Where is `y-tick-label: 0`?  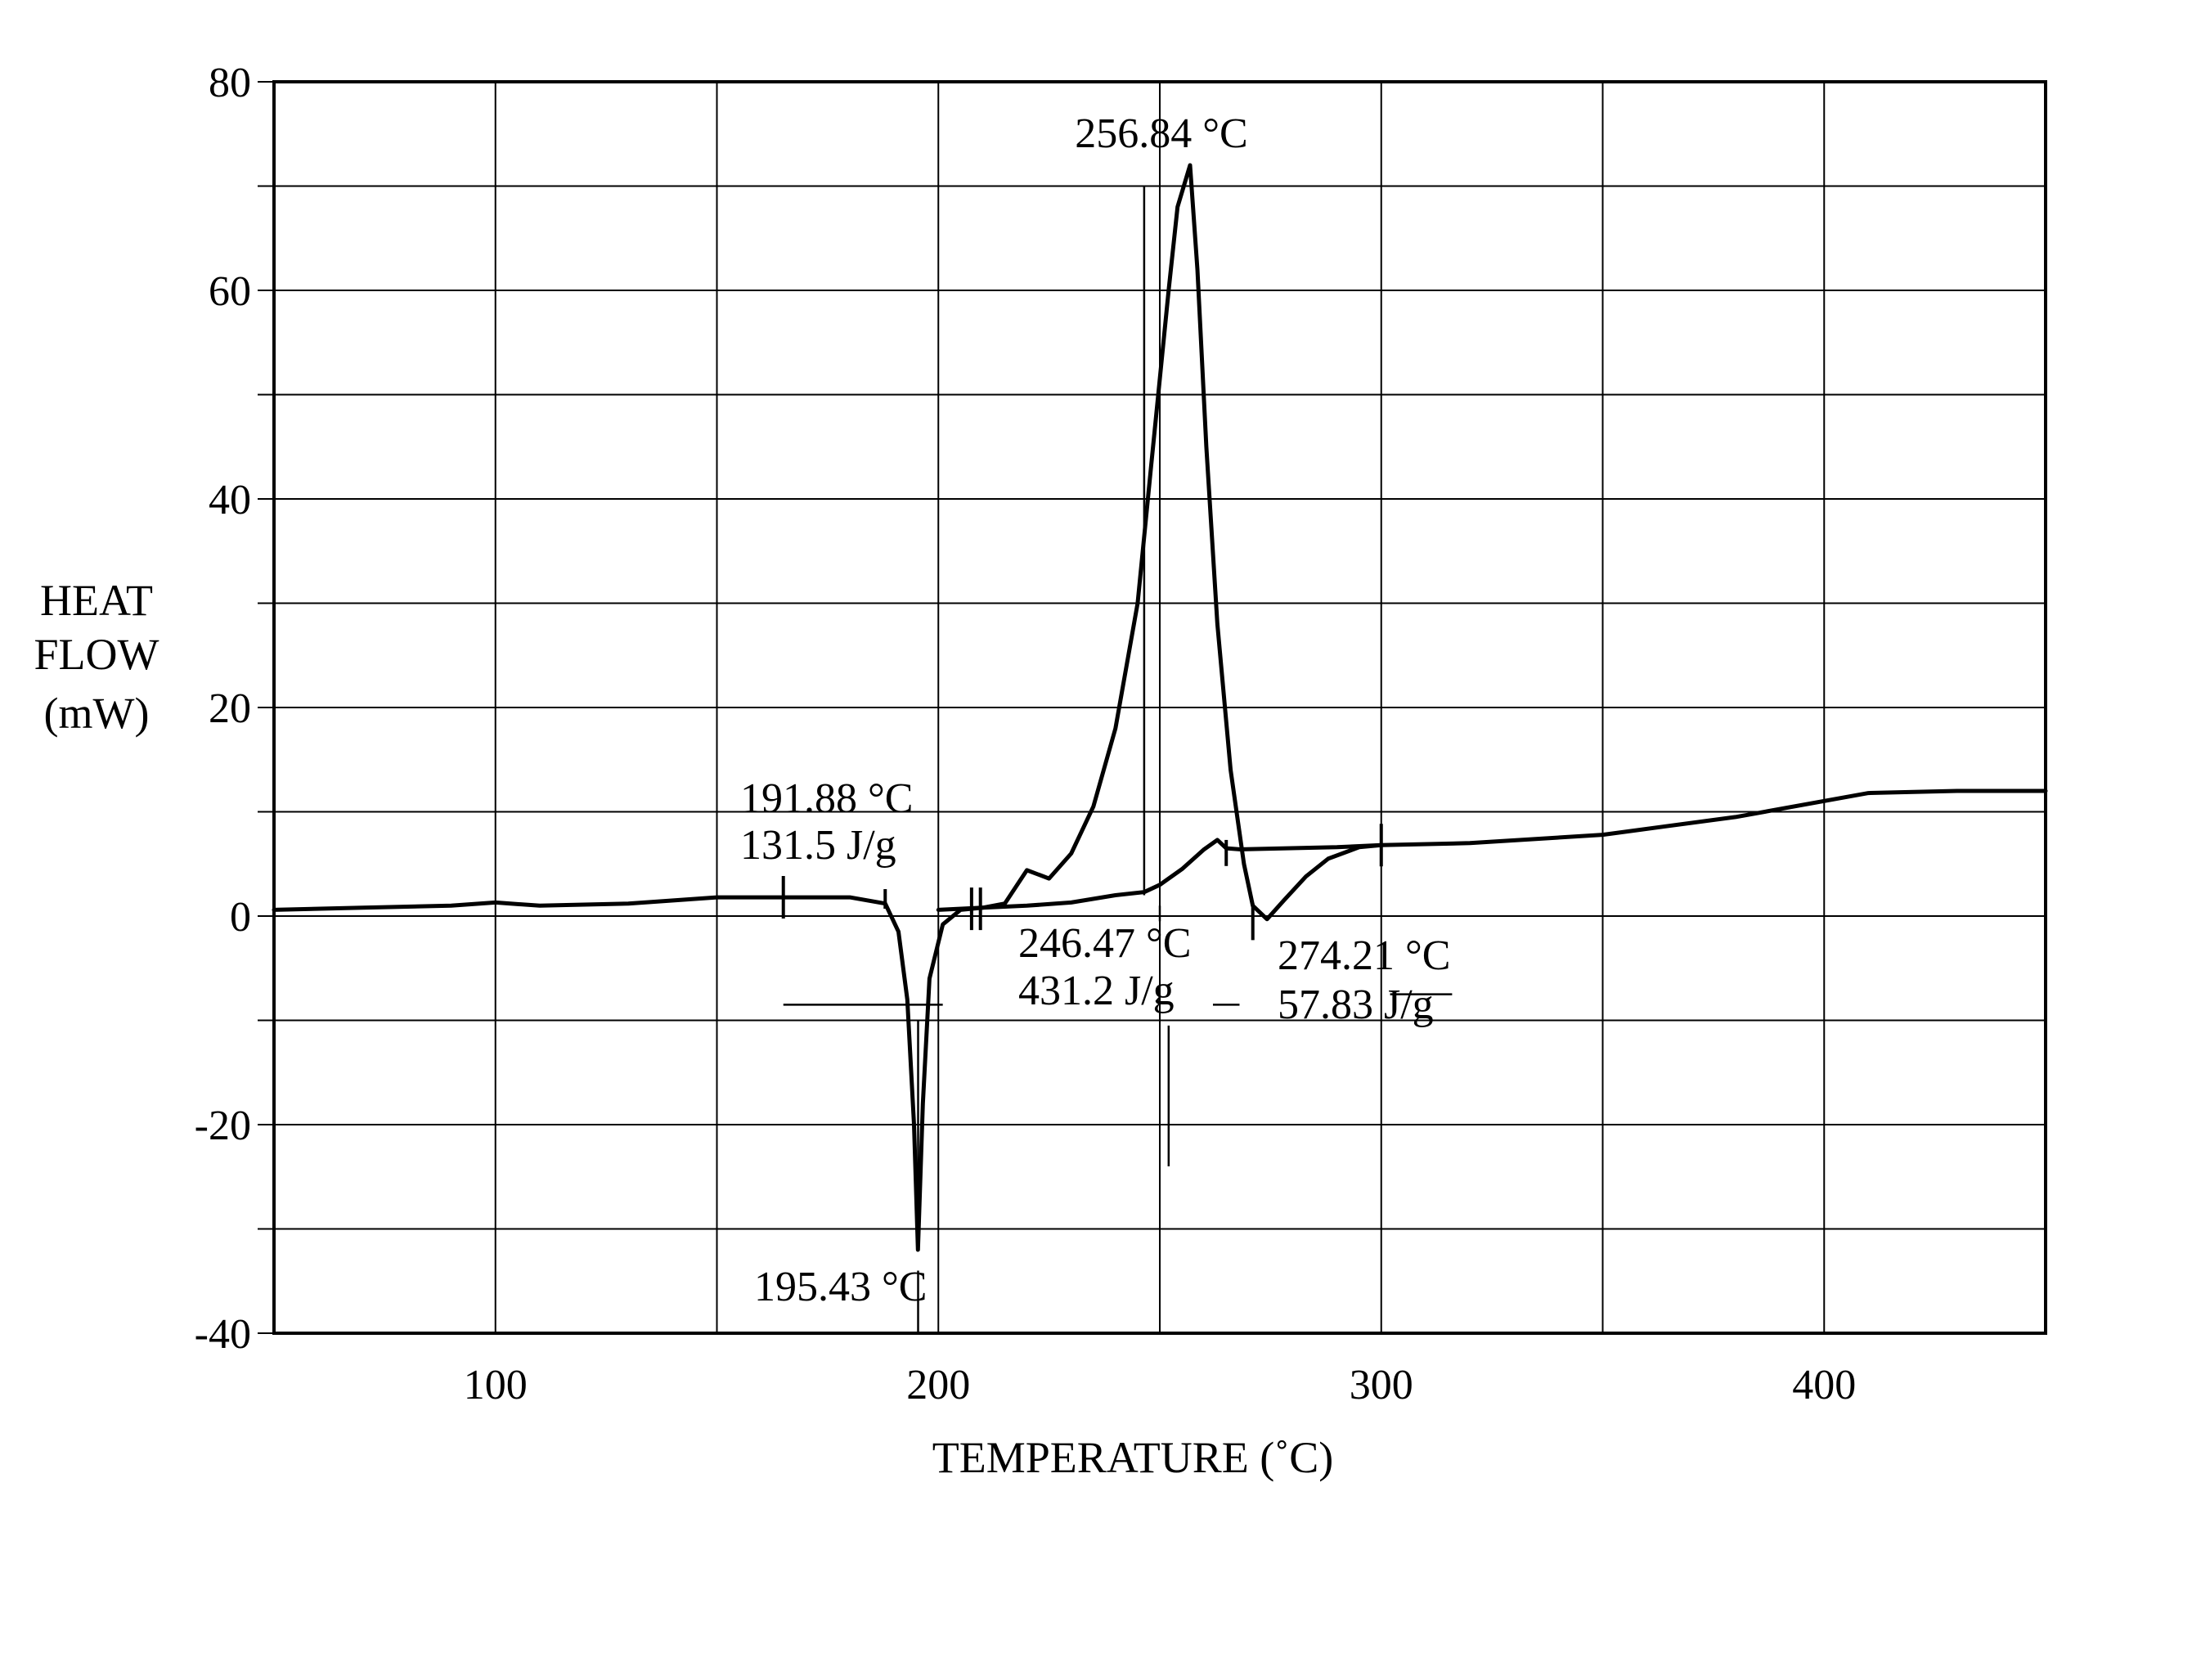 y-tick-label: 0 is located at coordinates (240, 918).